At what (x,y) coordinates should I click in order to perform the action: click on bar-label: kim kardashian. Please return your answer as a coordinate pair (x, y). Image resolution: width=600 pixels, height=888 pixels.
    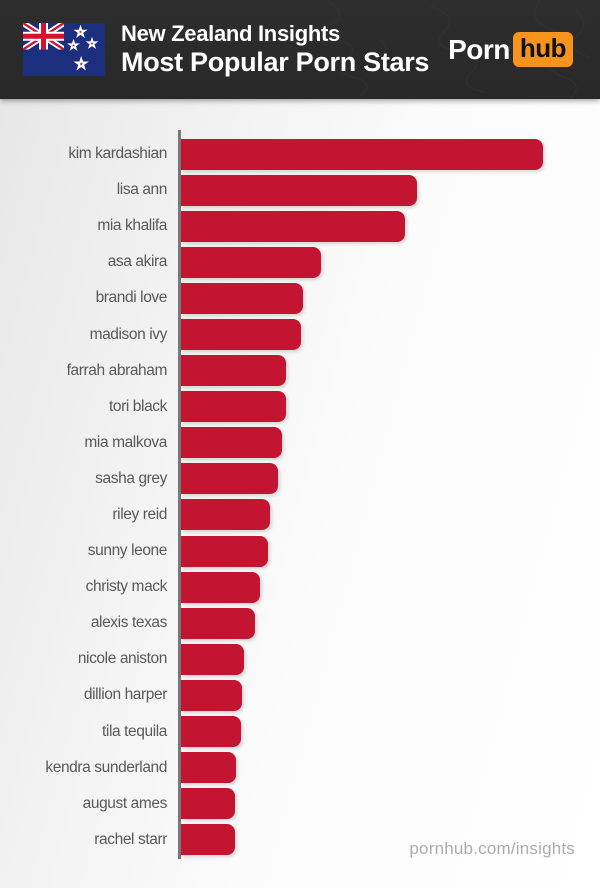
    Looking at the image, I should click on (117, 154).